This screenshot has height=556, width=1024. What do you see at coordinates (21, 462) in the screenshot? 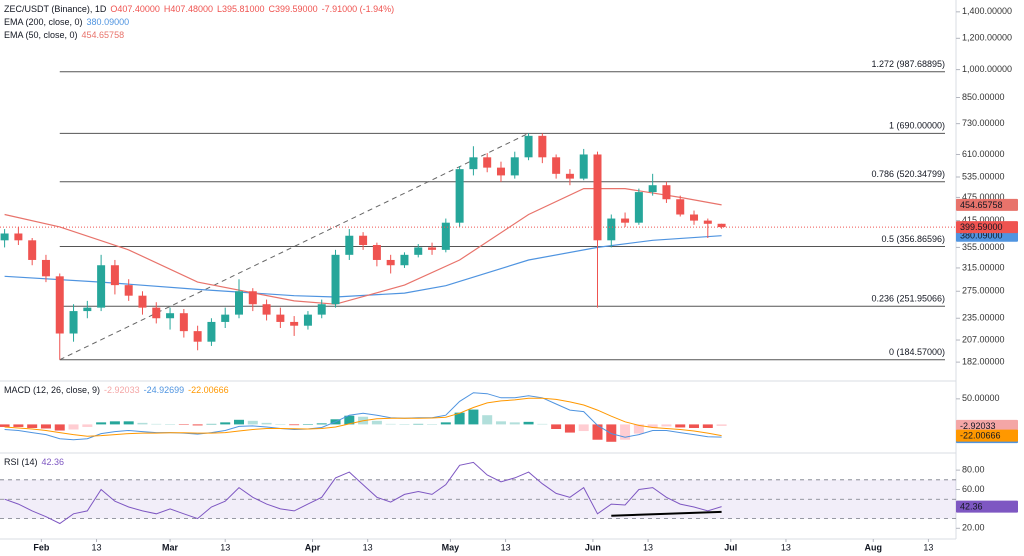
I see `indicator-name: RSI (14)` at bounding box center [21, 462].